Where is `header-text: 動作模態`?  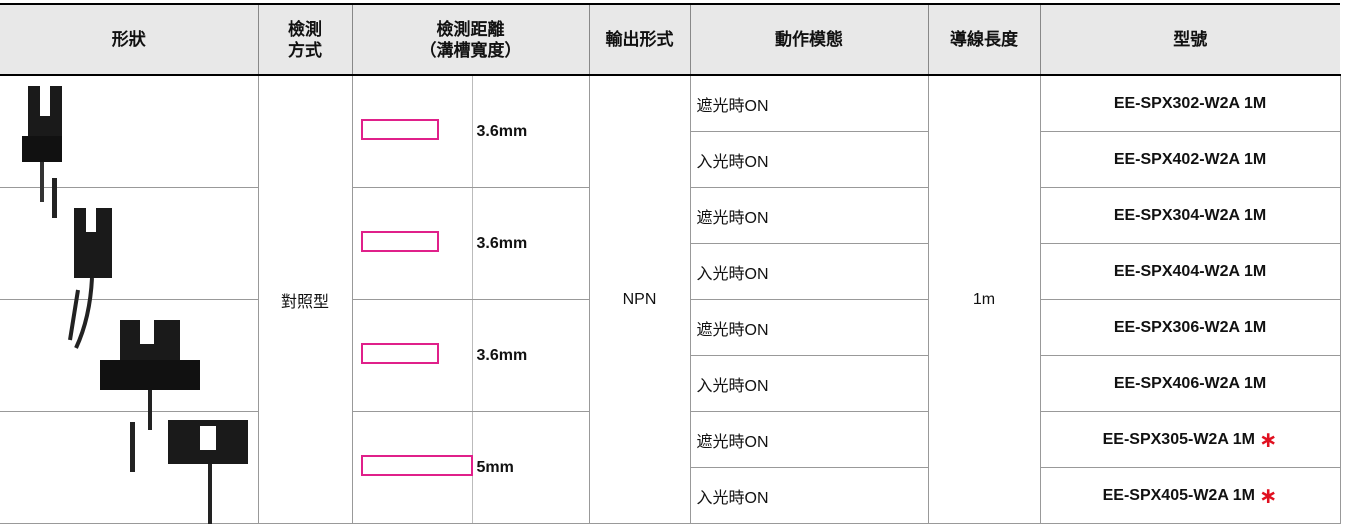 header-text: 動作模態 is located at coordinates (809, 39).